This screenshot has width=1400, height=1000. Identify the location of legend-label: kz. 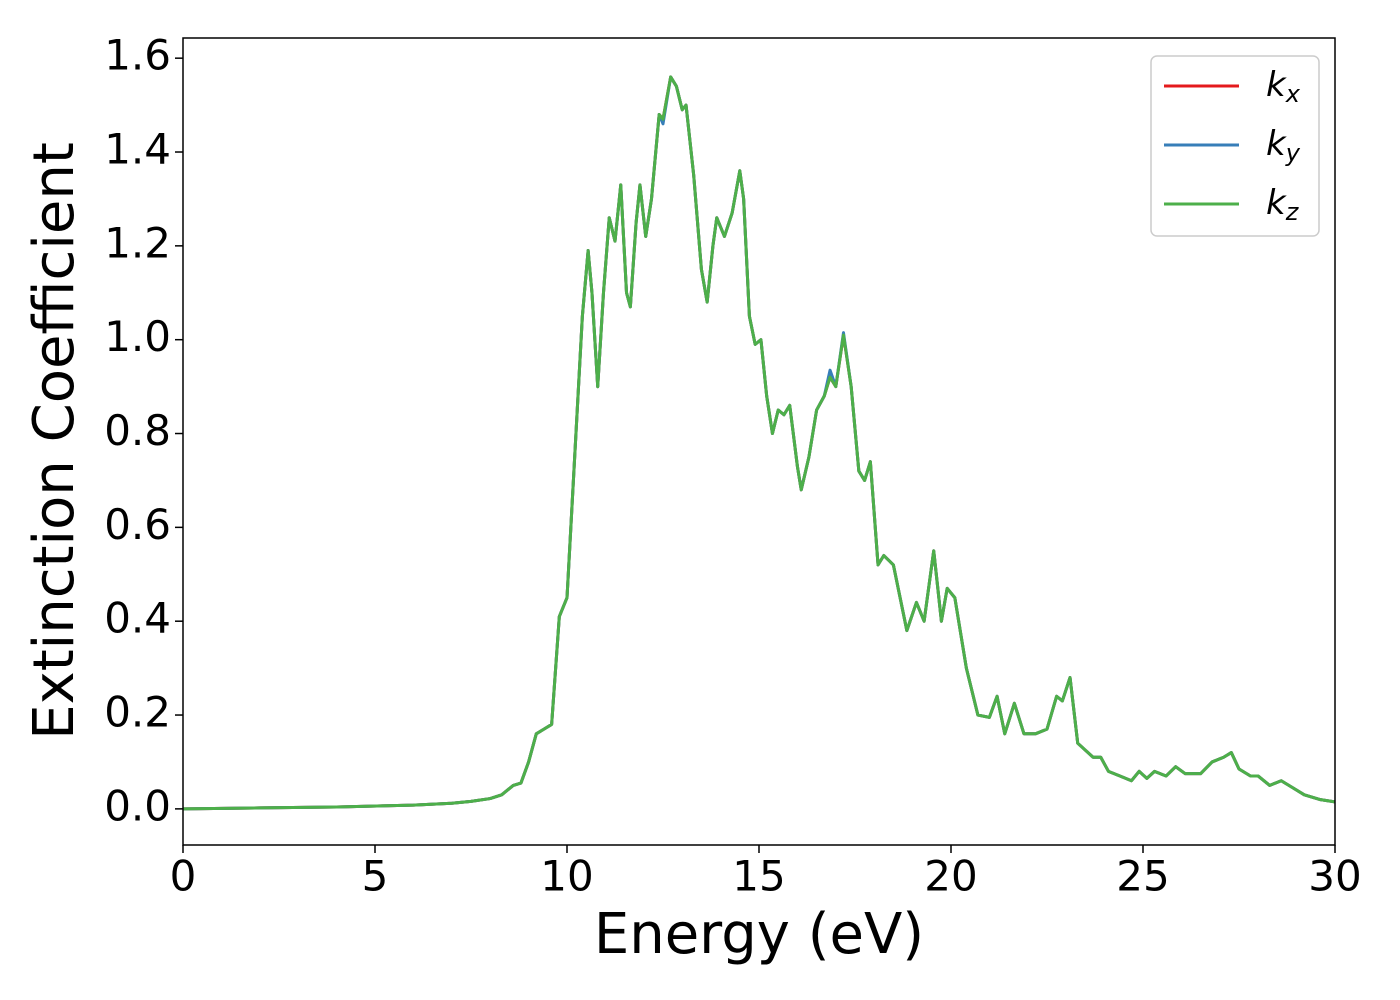
(1283, 205).